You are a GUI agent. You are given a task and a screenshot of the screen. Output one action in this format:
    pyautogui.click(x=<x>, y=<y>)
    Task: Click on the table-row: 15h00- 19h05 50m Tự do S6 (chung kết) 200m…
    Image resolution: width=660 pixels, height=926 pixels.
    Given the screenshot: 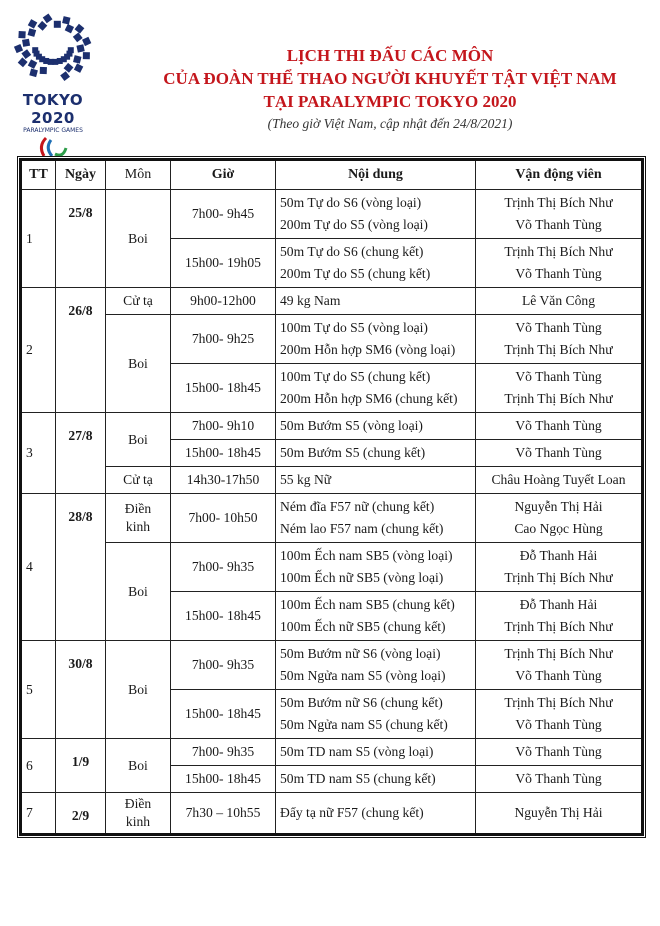 What is the action you would take?
    pyautogui.click(x=332, y=263)
    